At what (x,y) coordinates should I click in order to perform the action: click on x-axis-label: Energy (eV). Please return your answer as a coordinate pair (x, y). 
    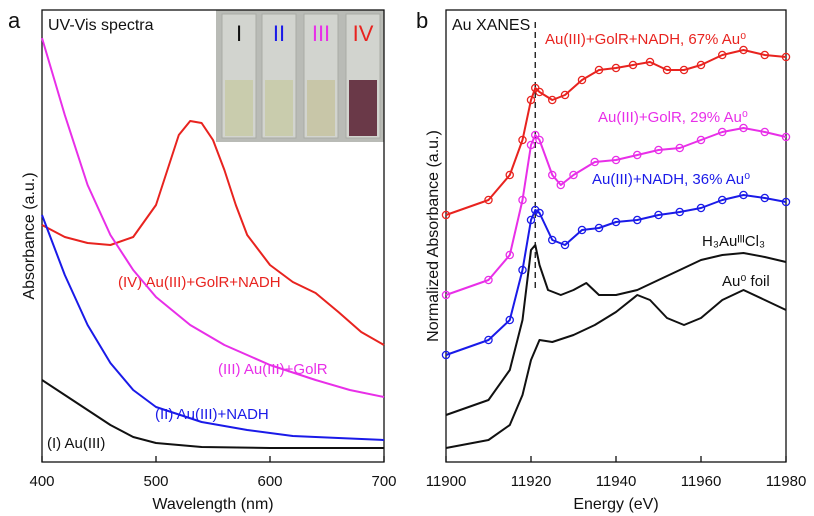
    Looking at the image, I should click on (615, 504).